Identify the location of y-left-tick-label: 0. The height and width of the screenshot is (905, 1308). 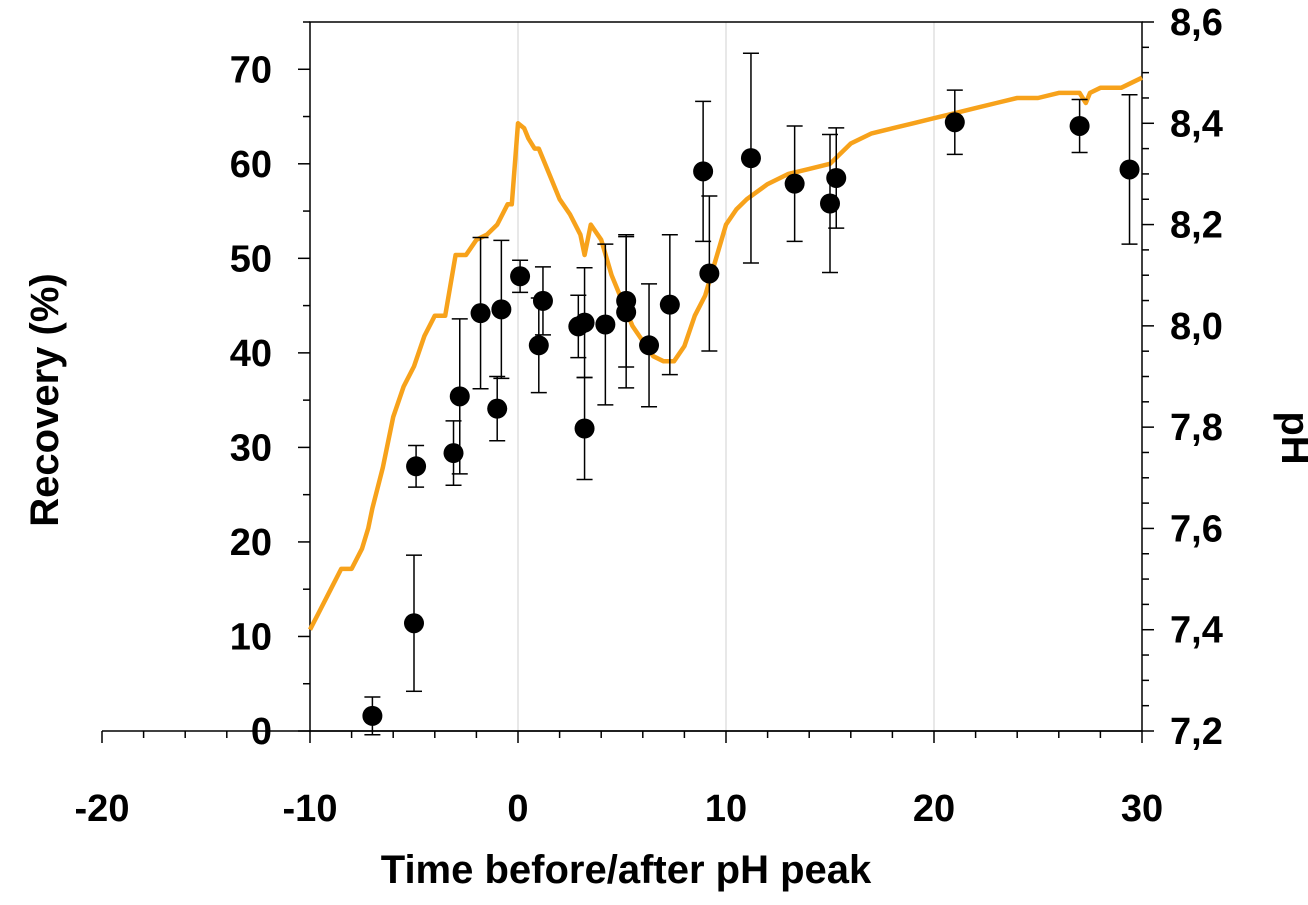
(261, 732).